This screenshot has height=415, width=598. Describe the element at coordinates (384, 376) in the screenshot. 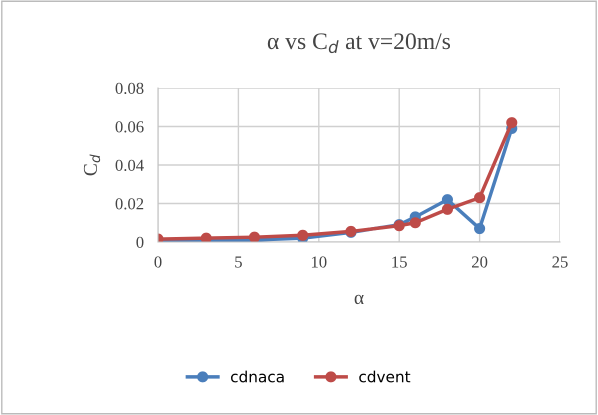

I see `legend-label: cdvent` at that location.